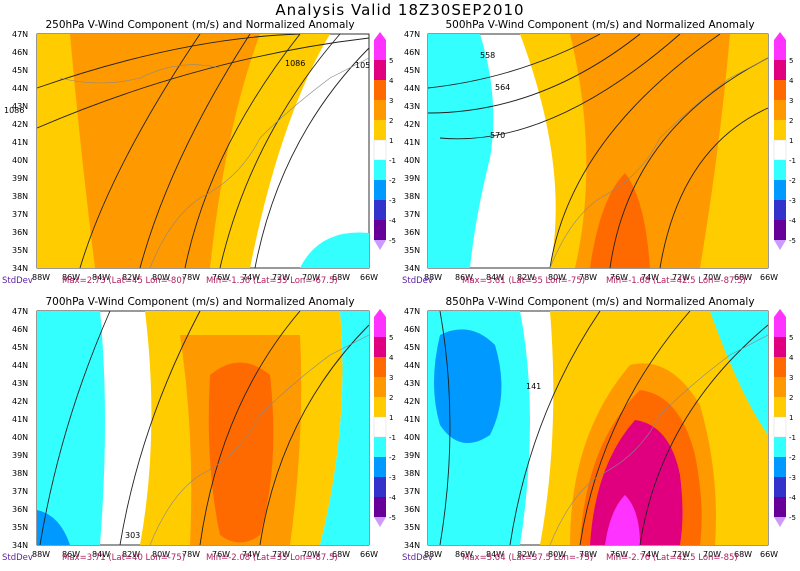 This screenshot has height=571, width=800. What do you see at coordinates (101, 554) in the screenshot?
I see `svg-text: 84W` at bounding box center [101, 554].